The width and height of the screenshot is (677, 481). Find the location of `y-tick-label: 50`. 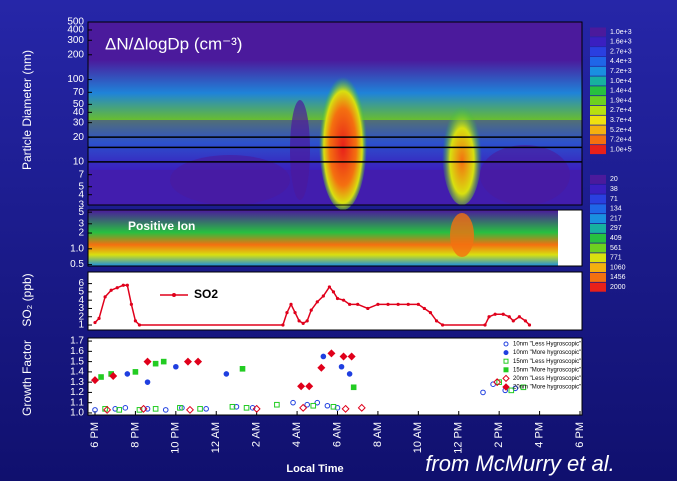

y-tick-label: 50 is located at coordinates (79, 104).